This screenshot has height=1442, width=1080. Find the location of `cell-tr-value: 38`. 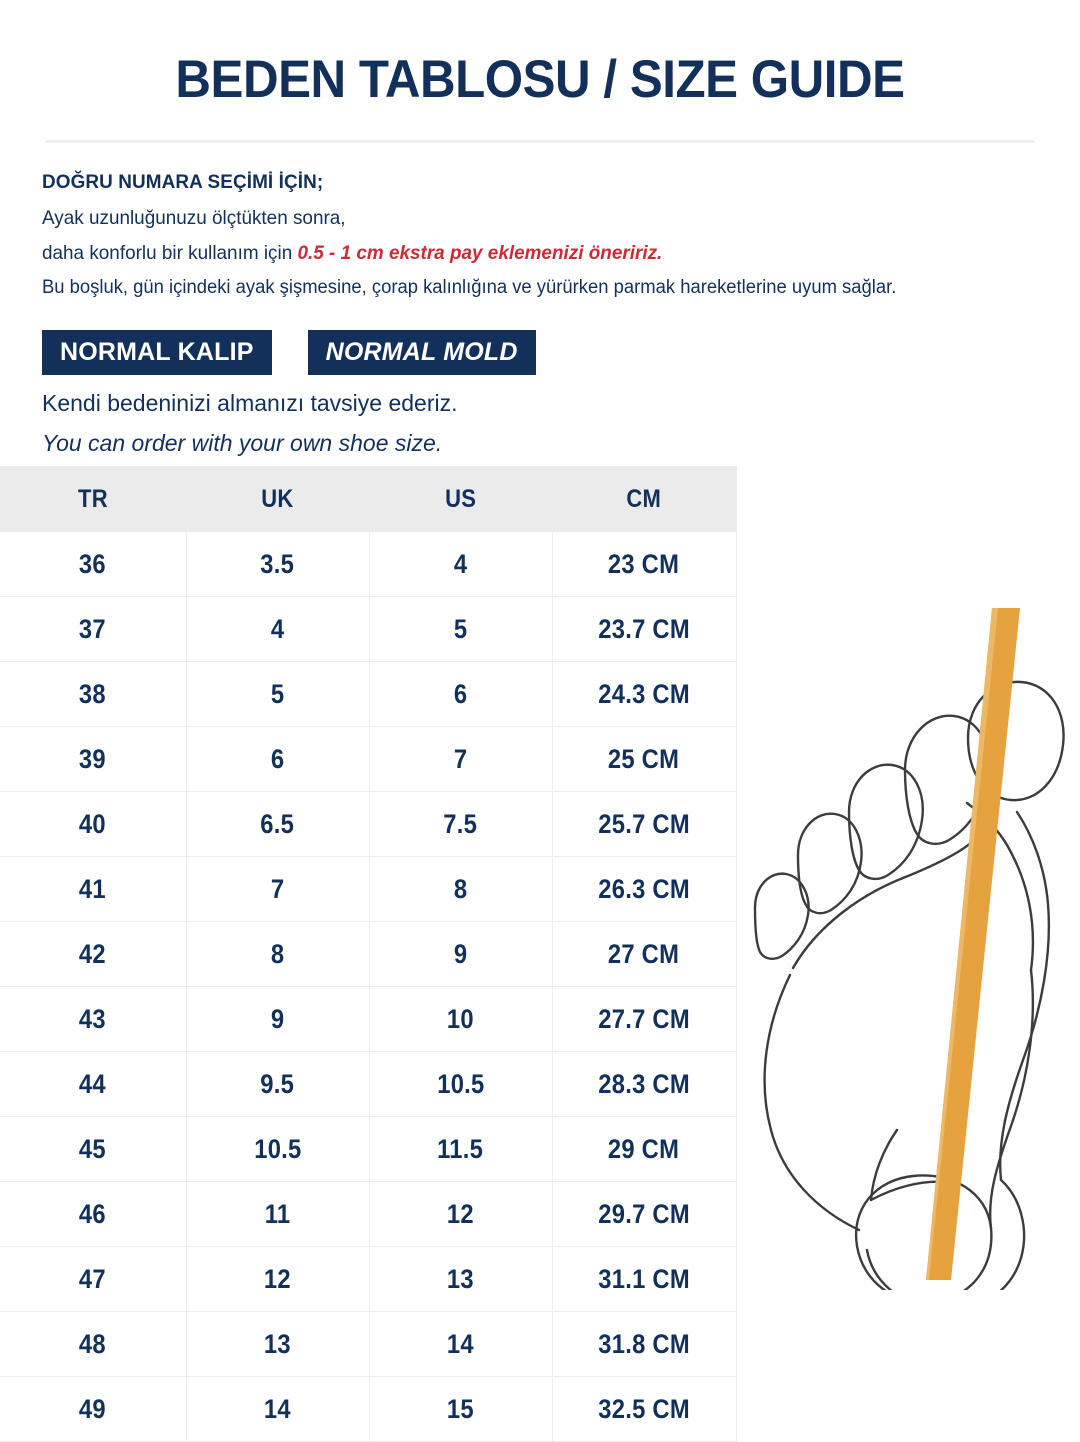

cell-tr-value: 38 is located at coordinates (93, 693).